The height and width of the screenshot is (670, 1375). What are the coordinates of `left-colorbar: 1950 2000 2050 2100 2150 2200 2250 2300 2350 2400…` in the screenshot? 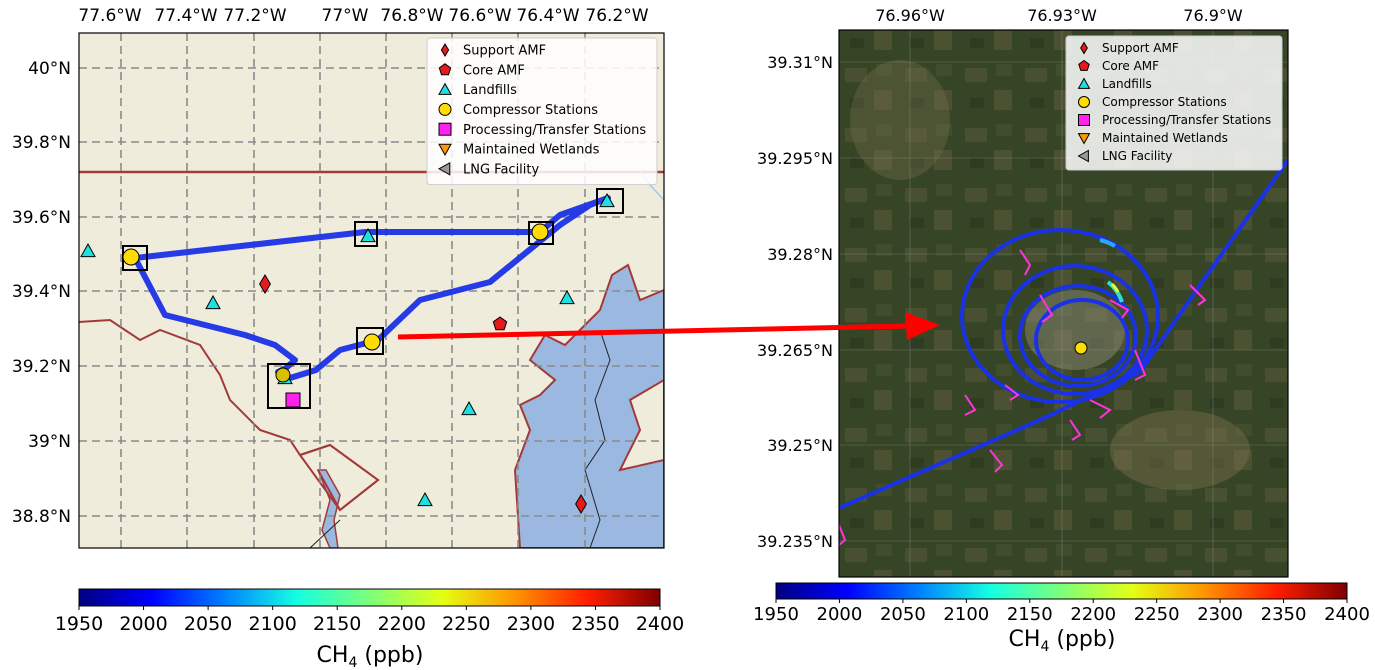 It's located at (369, 629).